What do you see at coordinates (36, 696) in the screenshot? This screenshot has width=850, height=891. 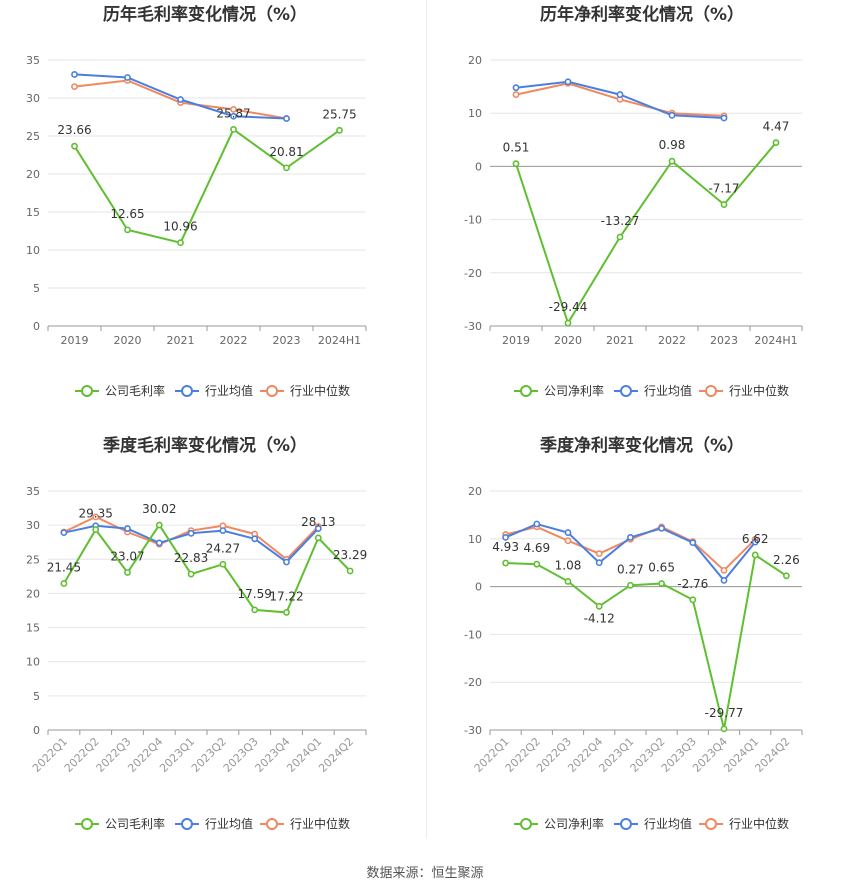 I see `y-tick-label: 5` at bounding box center [36, 696].